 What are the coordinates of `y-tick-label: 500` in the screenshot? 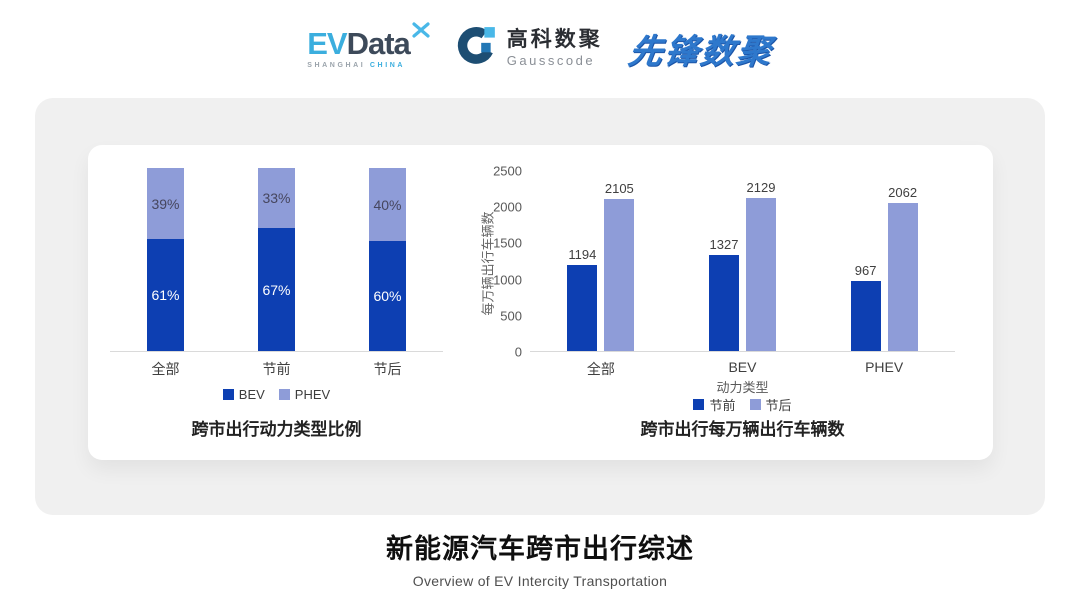 It's located at (511, 316).